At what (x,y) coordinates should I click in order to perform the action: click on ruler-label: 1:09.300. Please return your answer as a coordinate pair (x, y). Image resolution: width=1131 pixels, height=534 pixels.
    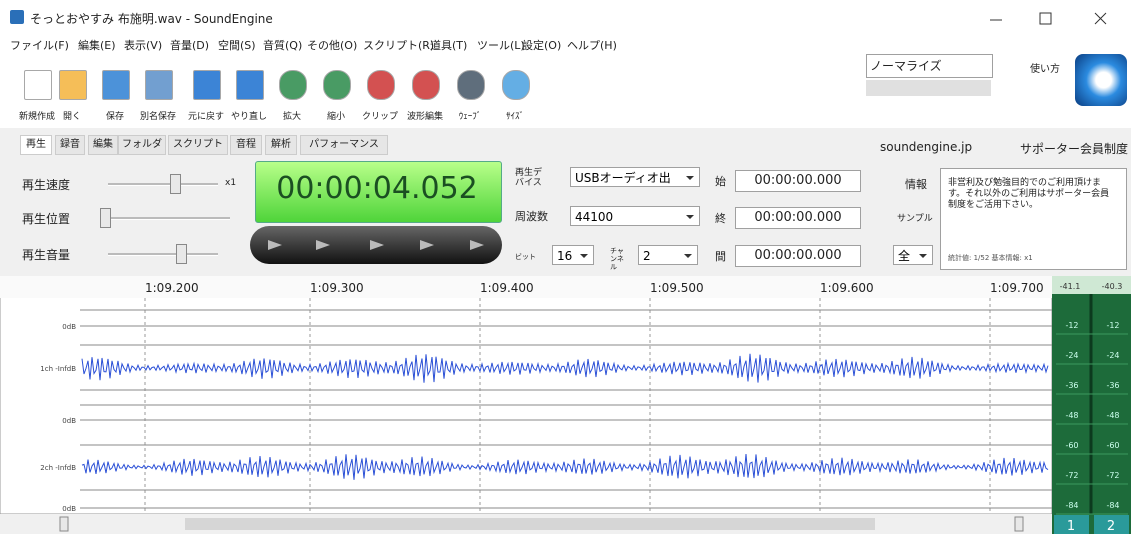
    Looking at the image, I should click on (337, 288).